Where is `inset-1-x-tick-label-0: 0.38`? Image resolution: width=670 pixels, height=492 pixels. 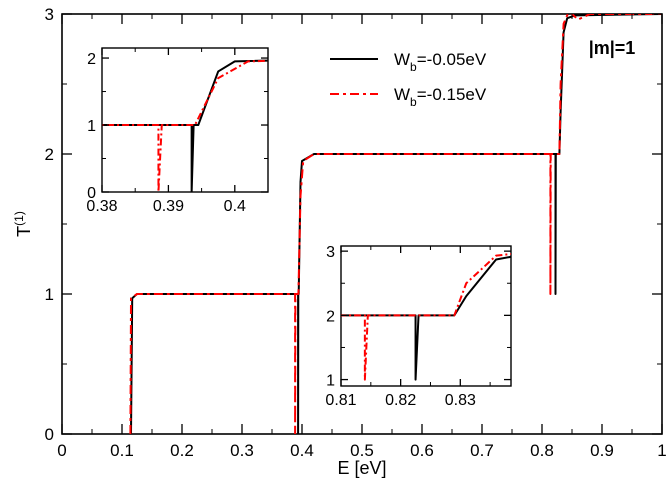
inset-1-x-tick-label-0: 0.38 is located at coordinates (101, 206).